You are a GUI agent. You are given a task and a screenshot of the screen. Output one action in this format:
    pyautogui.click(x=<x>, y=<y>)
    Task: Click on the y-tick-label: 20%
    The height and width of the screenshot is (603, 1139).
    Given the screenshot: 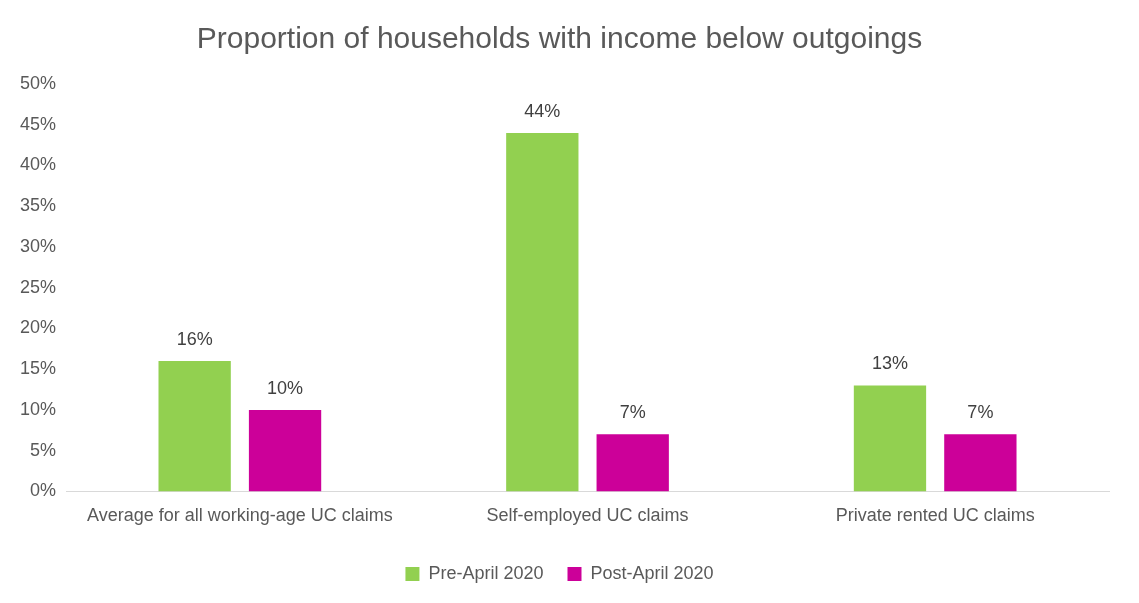 What is the action you would take?
    pyautogui.click(x=38, y=327)
    